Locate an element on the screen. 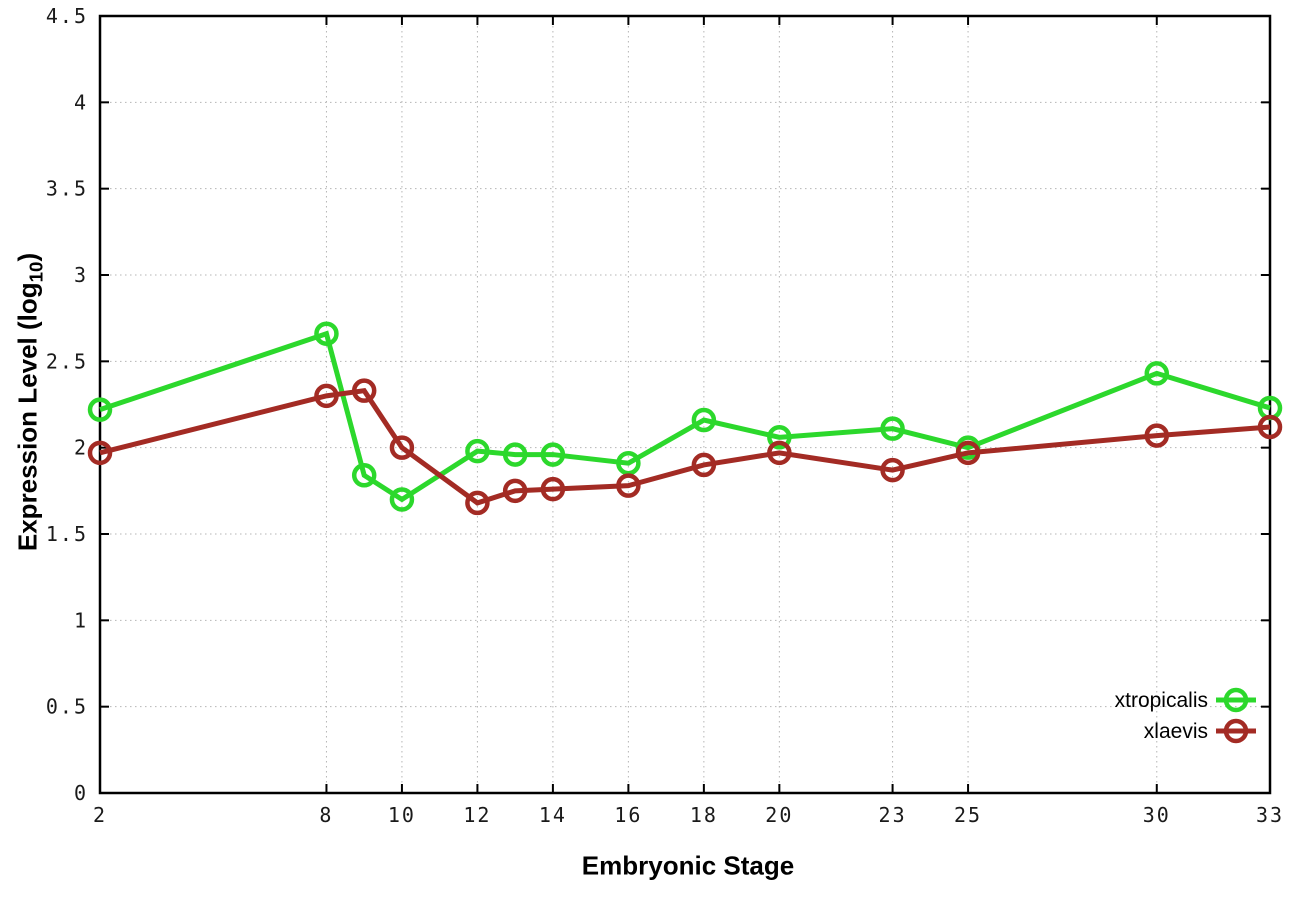 This screenshot has width=1296, height=907. x-tick-label: 23 is located at coordinates (893, 815).